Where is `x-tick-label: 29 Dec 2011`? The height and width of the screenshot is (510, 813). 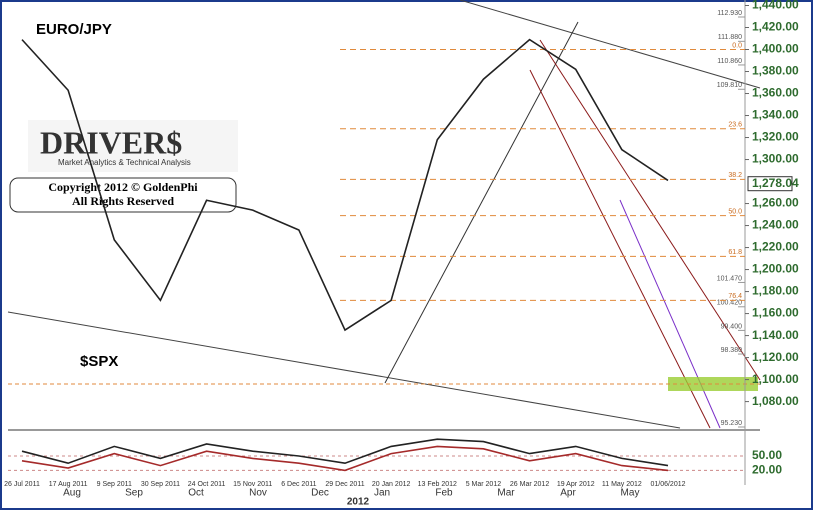
x-tick-label: 29 Dec 2011 is located at coordinates (344, 484).